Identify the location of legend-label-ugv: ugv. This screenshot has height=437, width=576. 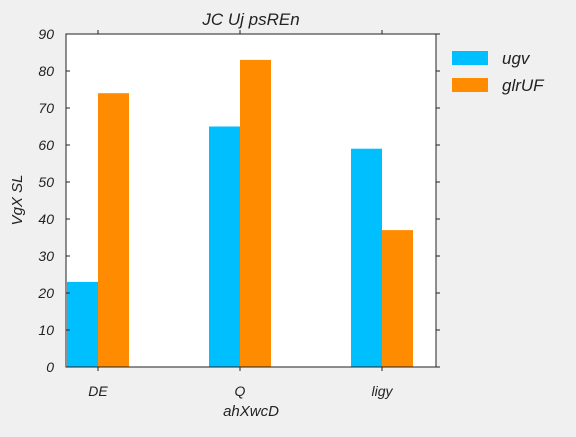
(516, 58).